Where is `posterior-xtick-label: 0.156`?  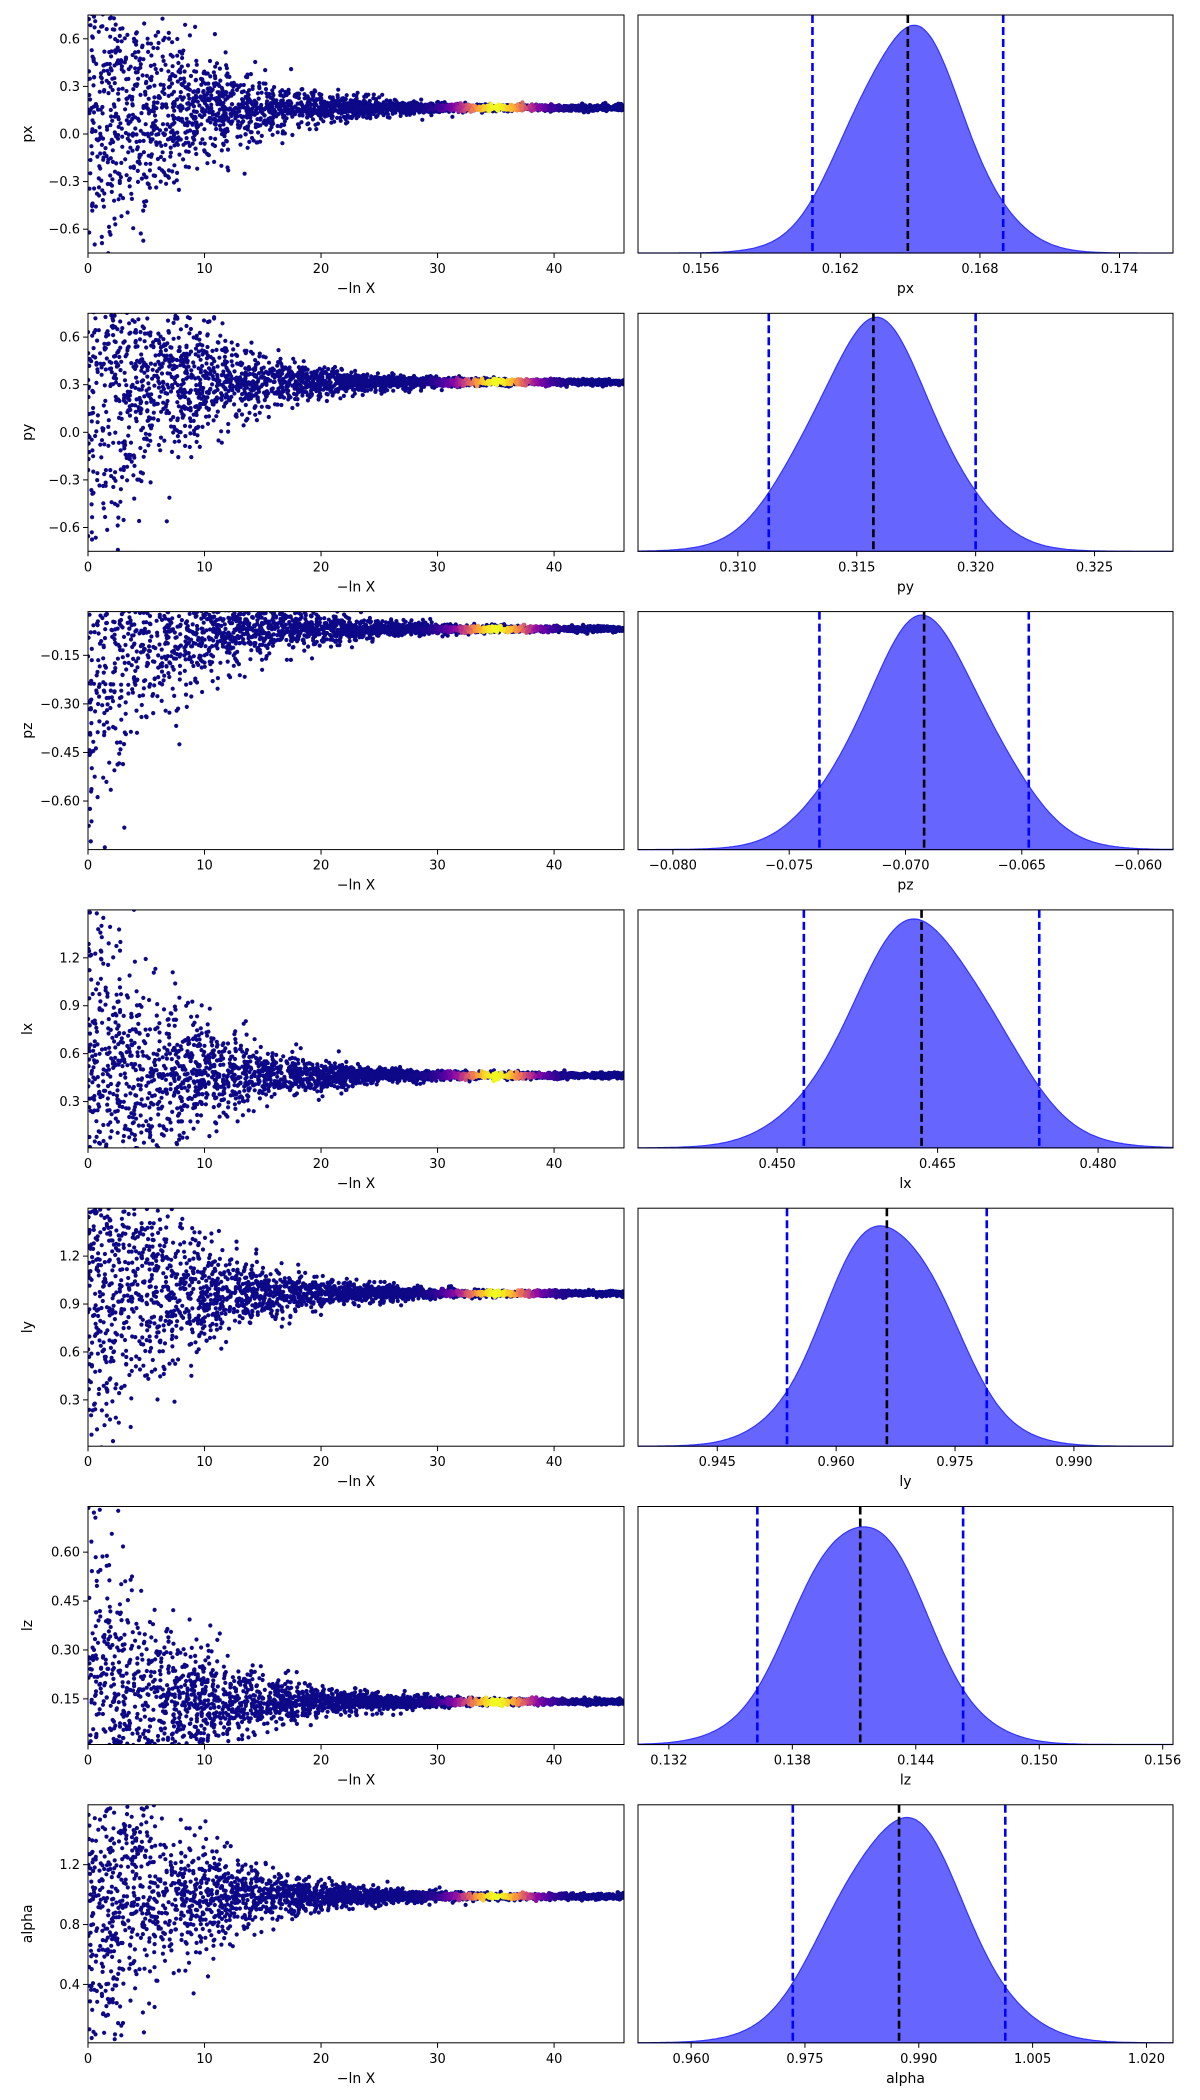
posterior-xtick-label: 0.156 is located at coordinates (700, 269).